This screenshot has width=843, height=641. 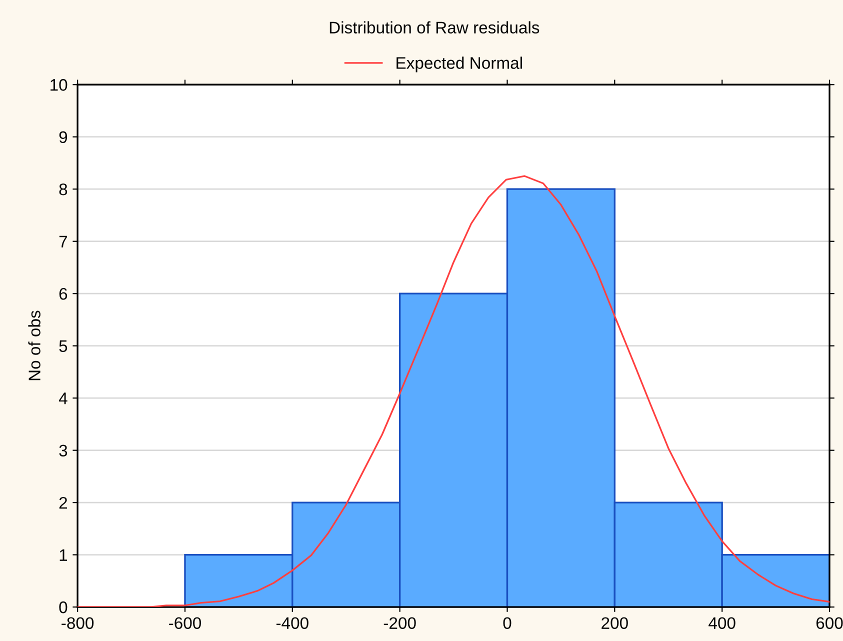 I want to click on y-tick-label: 4, so click(x=63, y=398).